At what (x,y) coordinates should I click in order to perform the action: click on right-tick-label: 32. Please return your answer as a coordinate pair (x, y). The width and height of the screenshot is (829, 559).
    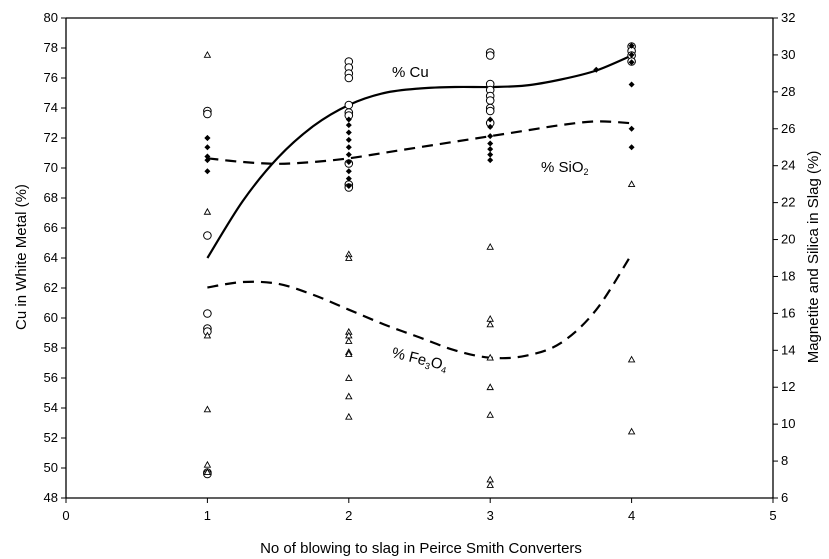
    Looking at the image, I should click on (788, 17).